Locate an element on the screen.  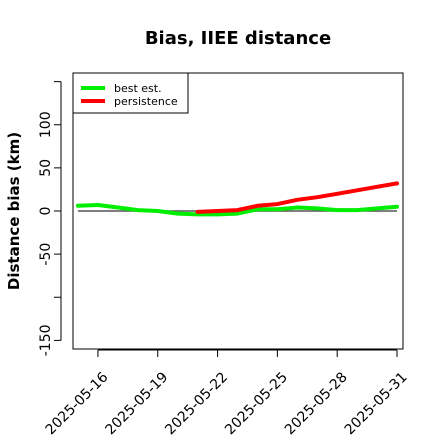
y-axis-label: Distance bias (km) is located at coordinates (14, 211).